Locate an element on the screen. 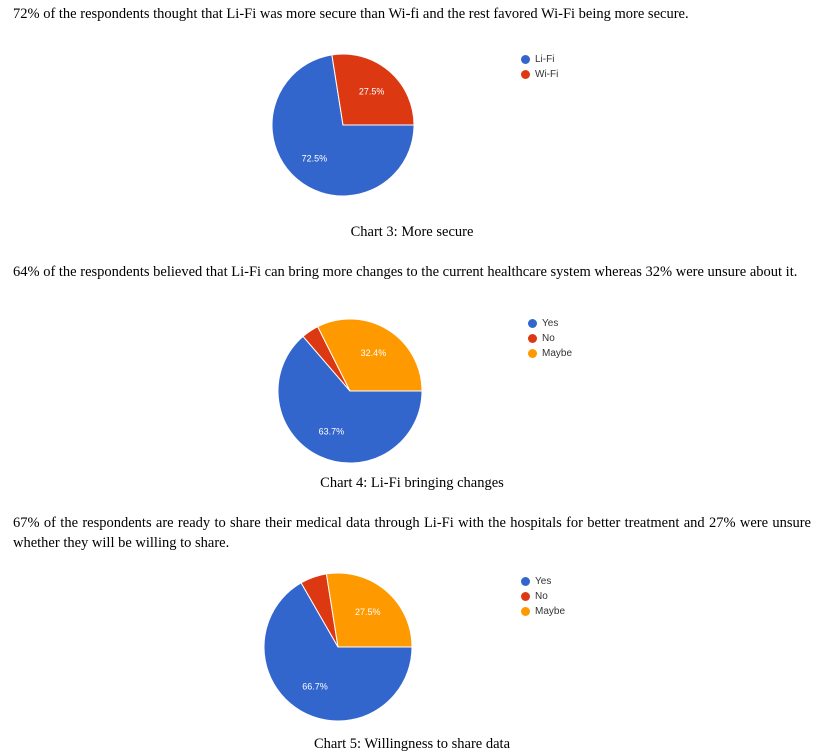 Image resolution: width=824 pixels, height=754 pixels. caption-chart-5: Chart 5: Willingness to share data is located at coordinates (412, 744).